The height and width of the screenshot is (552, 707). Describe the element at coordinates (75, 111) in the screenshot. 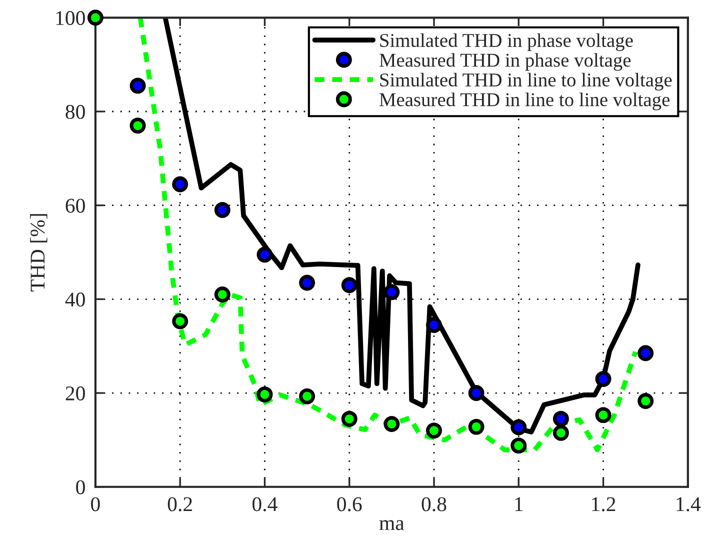

I see `y-tick-label: 80` at that location.